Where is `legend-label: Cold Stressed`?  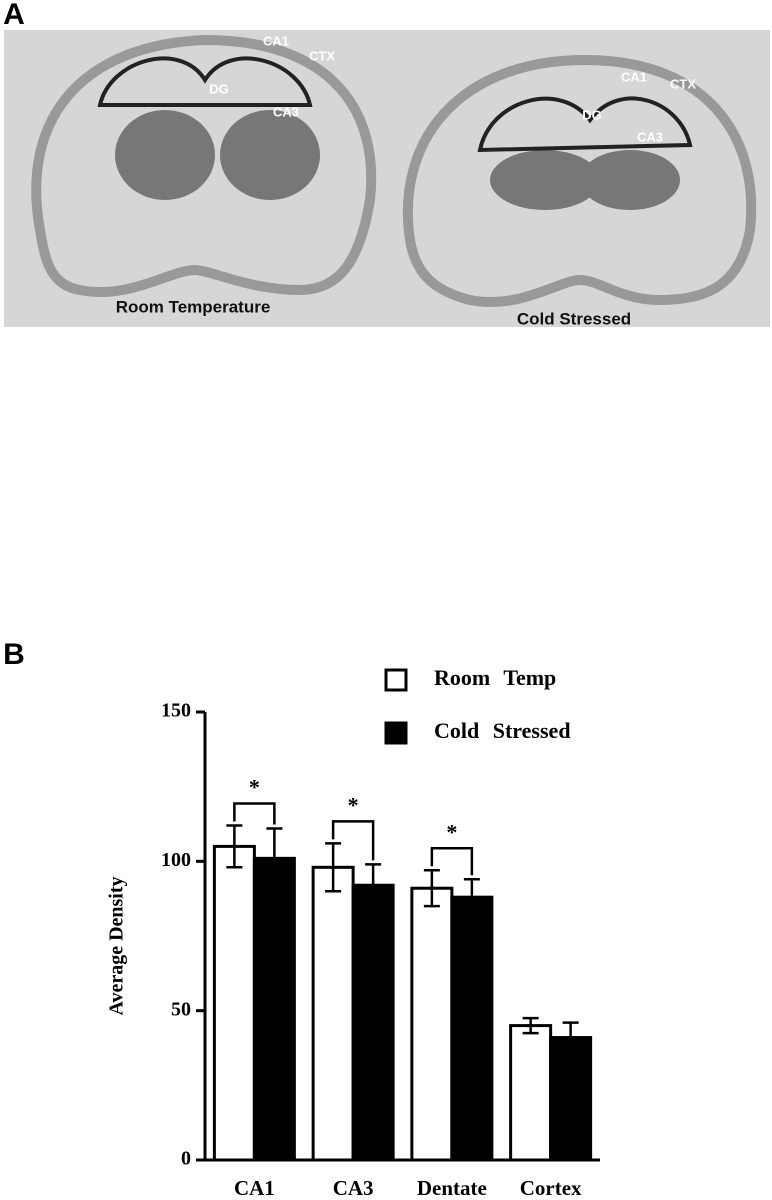 legend-label: Cold Stressed is located at coordinates (502, 730).